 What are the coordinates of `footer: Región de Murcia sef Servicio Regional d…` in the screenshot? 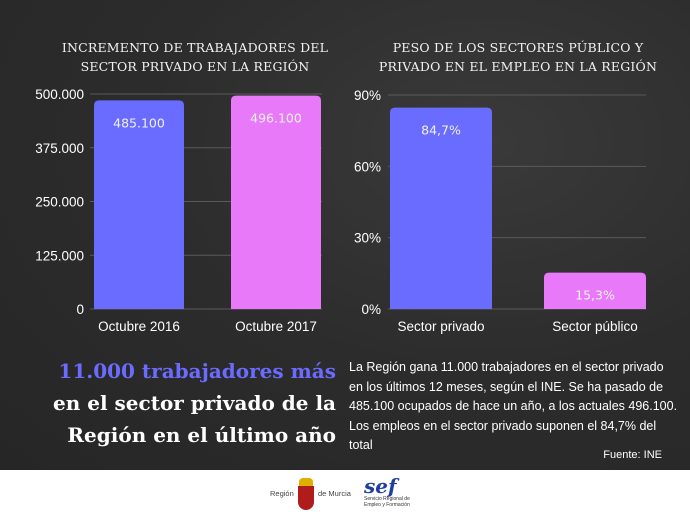 It's located at (345, 494).